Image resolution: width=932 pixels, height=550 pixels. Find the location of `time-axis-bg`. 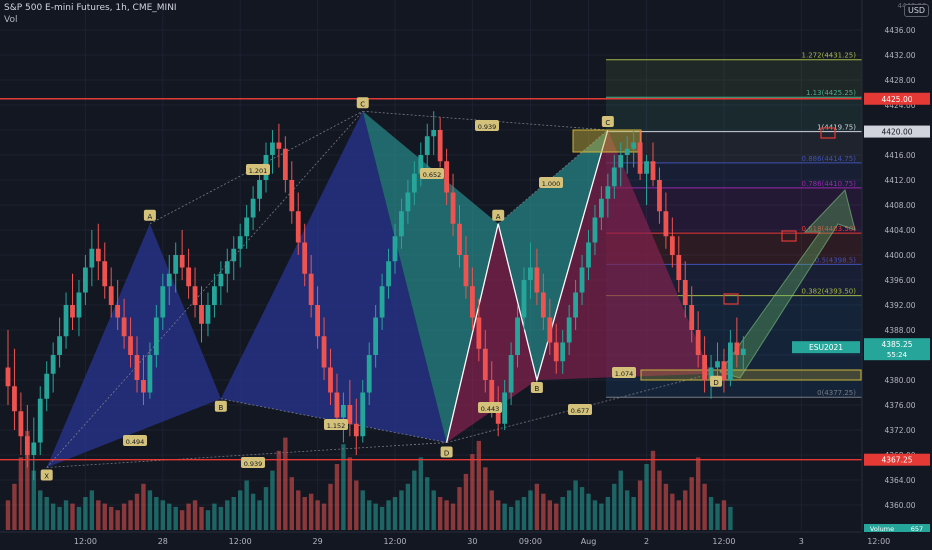

time-axis-bg is located at coordinates (431, 541).